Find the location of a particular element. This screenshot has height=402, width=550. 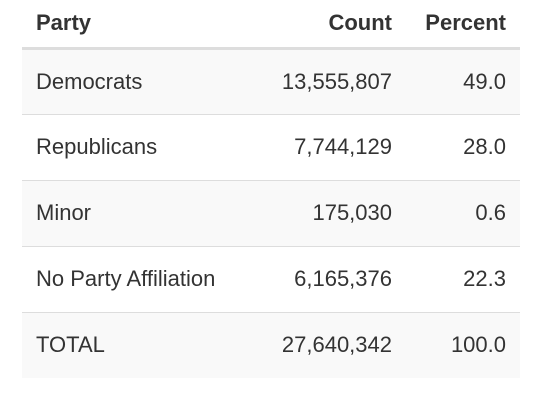

count-cell: 6,165,376 is located at coordinates (334, 278).